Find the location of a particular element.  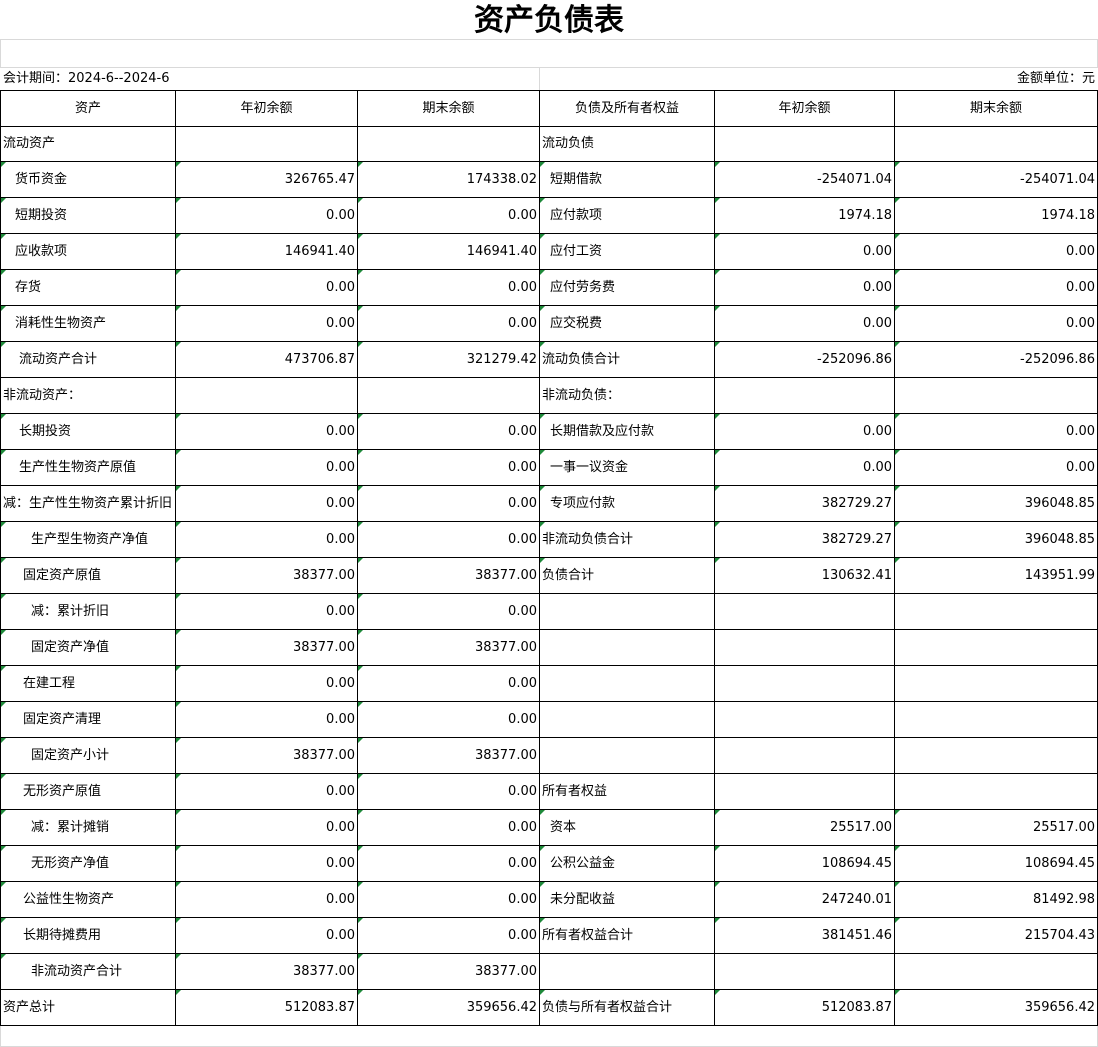

row-label: 非流动资产： is located at coordinates (88, 396).